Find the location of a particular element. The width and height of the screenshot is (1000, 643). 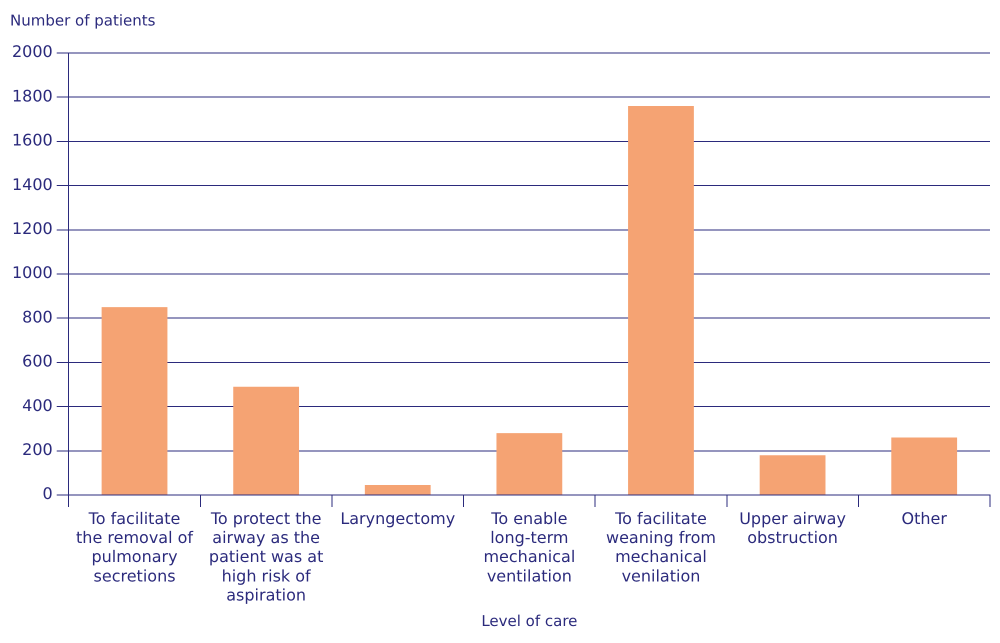

x-tick-label: To protect the airway as the patient was at high risk of aspiration is located at coordinates (266, 556).